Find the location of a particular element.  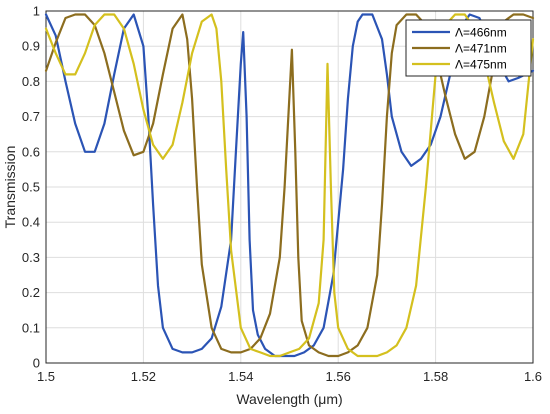

y-tick-label: 0 is located at coordinates (36, 363).